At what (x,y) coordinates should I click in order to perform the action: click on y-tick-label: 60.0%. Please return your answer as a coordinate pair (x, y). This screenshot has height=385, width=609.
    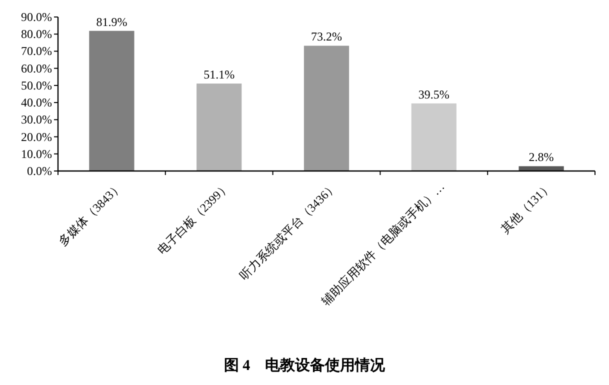
    Looking at the image, I should click on (36, 68).